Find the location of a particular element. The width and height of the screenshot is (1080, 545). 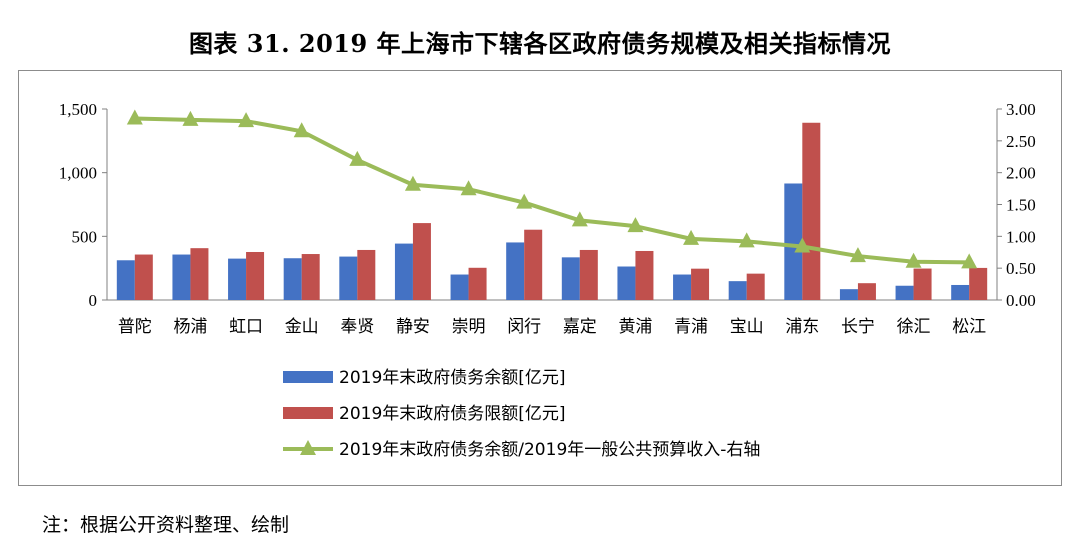

x-tick-label: 奉贤 is located at coordinates (357, 327).